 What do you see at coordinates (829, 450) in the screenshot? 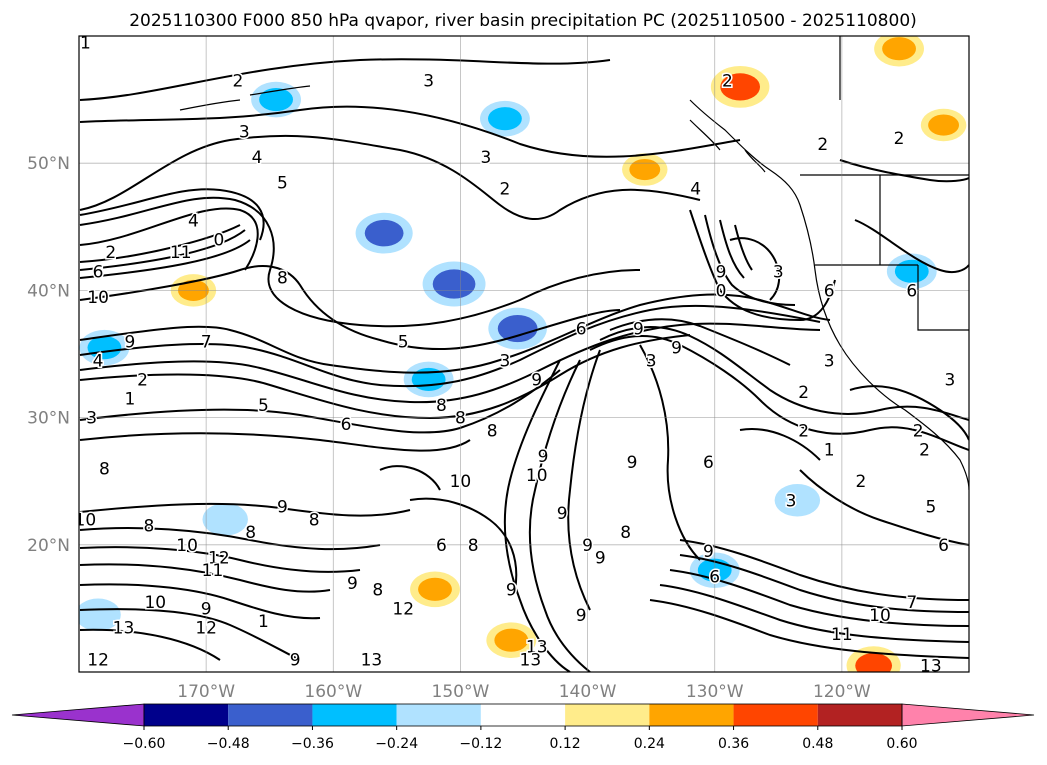
I see `contour-label: 1` at bounding box center [829, 450].